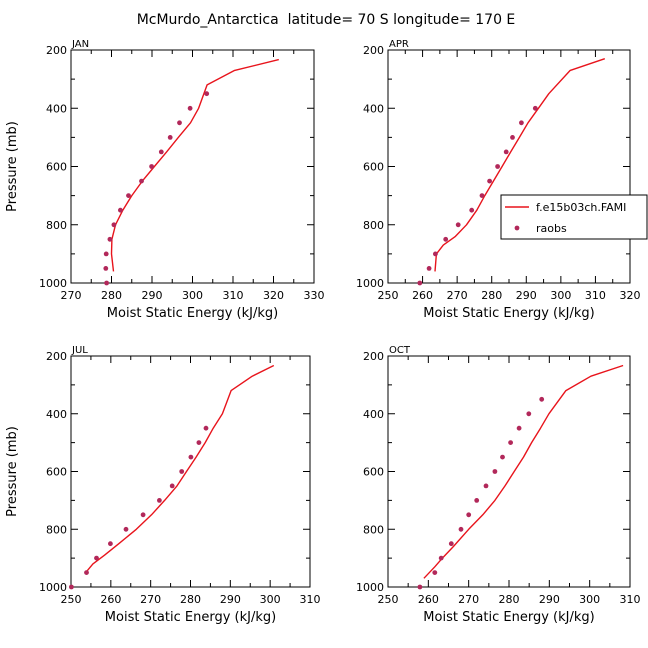 The image size is (648, 648). I want to click on jan-y-tick-label: 1000, so click(53, 283).